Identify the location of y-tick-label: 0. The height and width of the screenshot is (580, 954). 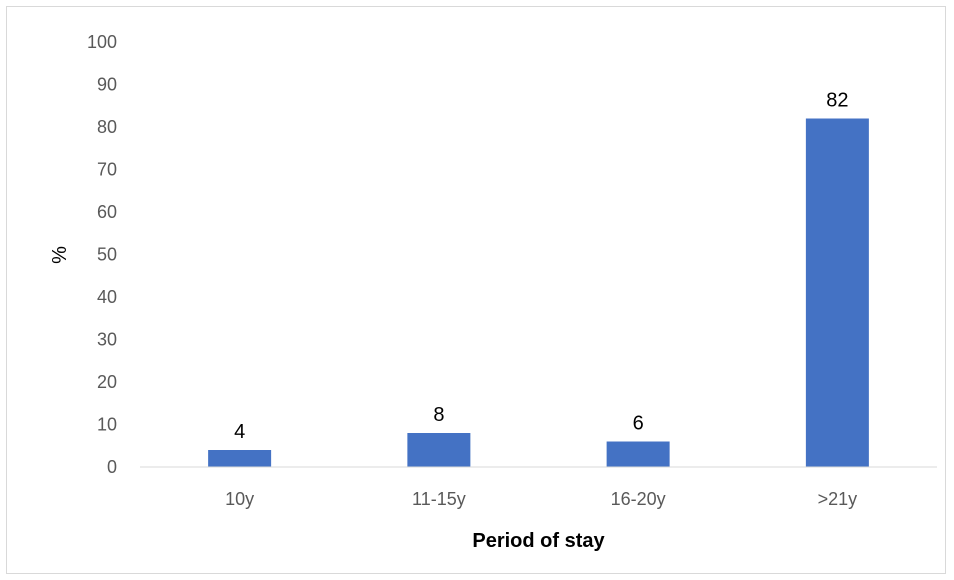
(112, 467).